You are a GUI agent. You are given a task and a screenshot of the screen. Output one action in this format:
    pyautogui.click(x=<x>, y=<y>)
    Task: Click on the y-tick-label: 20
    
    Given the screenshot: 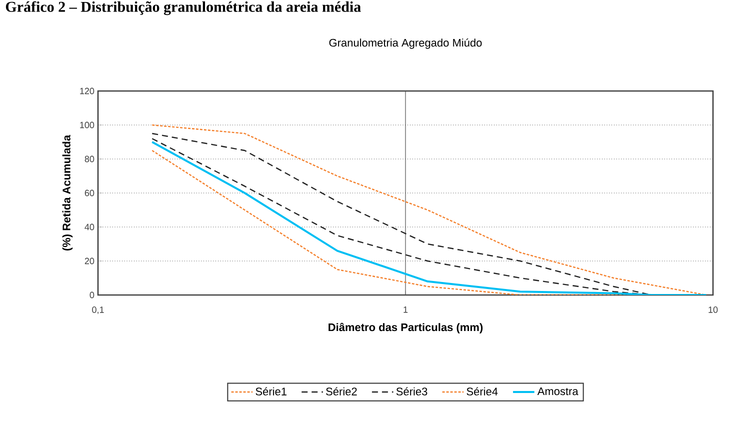 What is the action you would take?
    pyautogui.click(x=89, y=261)
    